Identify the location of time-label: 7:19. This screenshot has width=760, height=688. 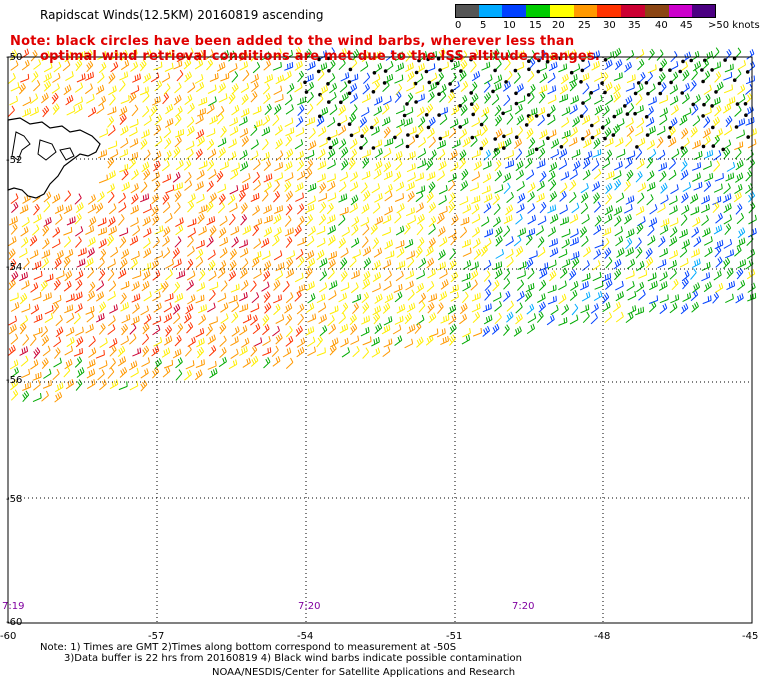
(13, 606).